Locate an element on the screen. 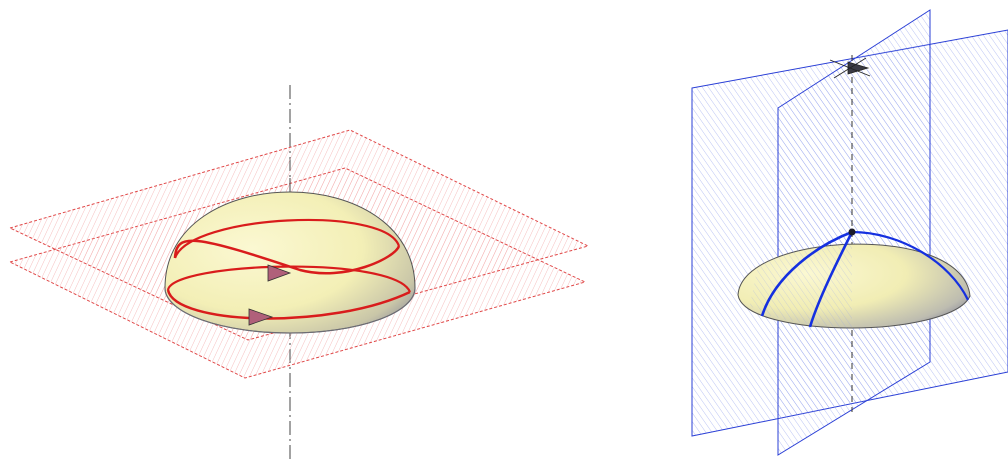  right-hemisphere-hatch is located at coordinates (801, 280).